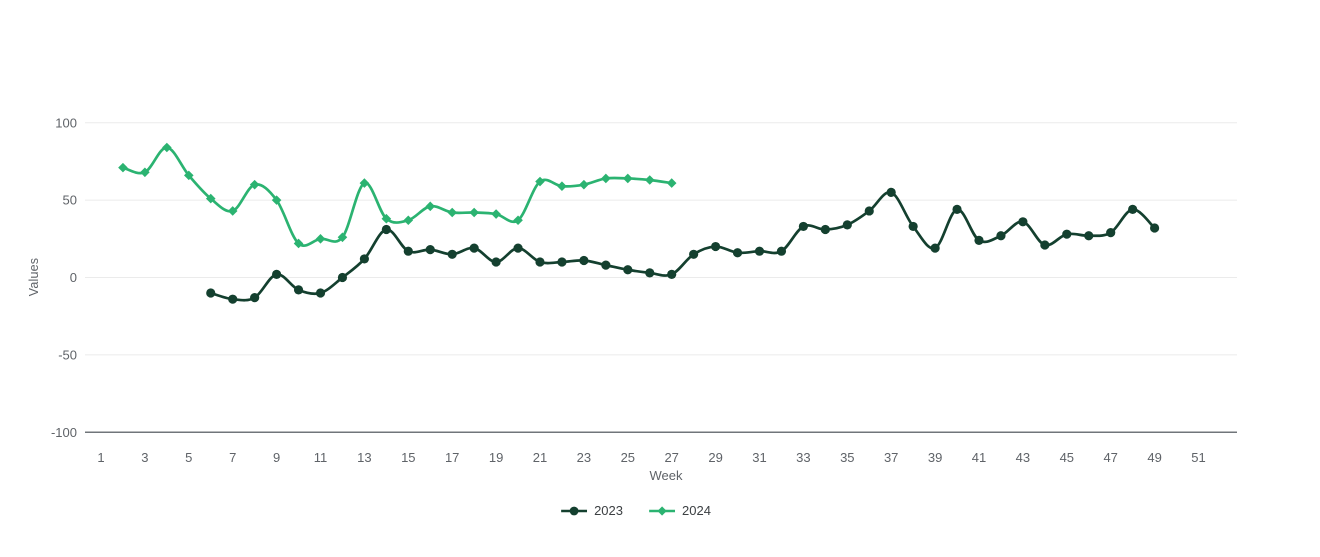 Image resolution: width=1320 pixels, height=557 pixels. Describe the element at coordinates (979, 457) in the screenshot. I see `x-tick-label: 41` at that location.